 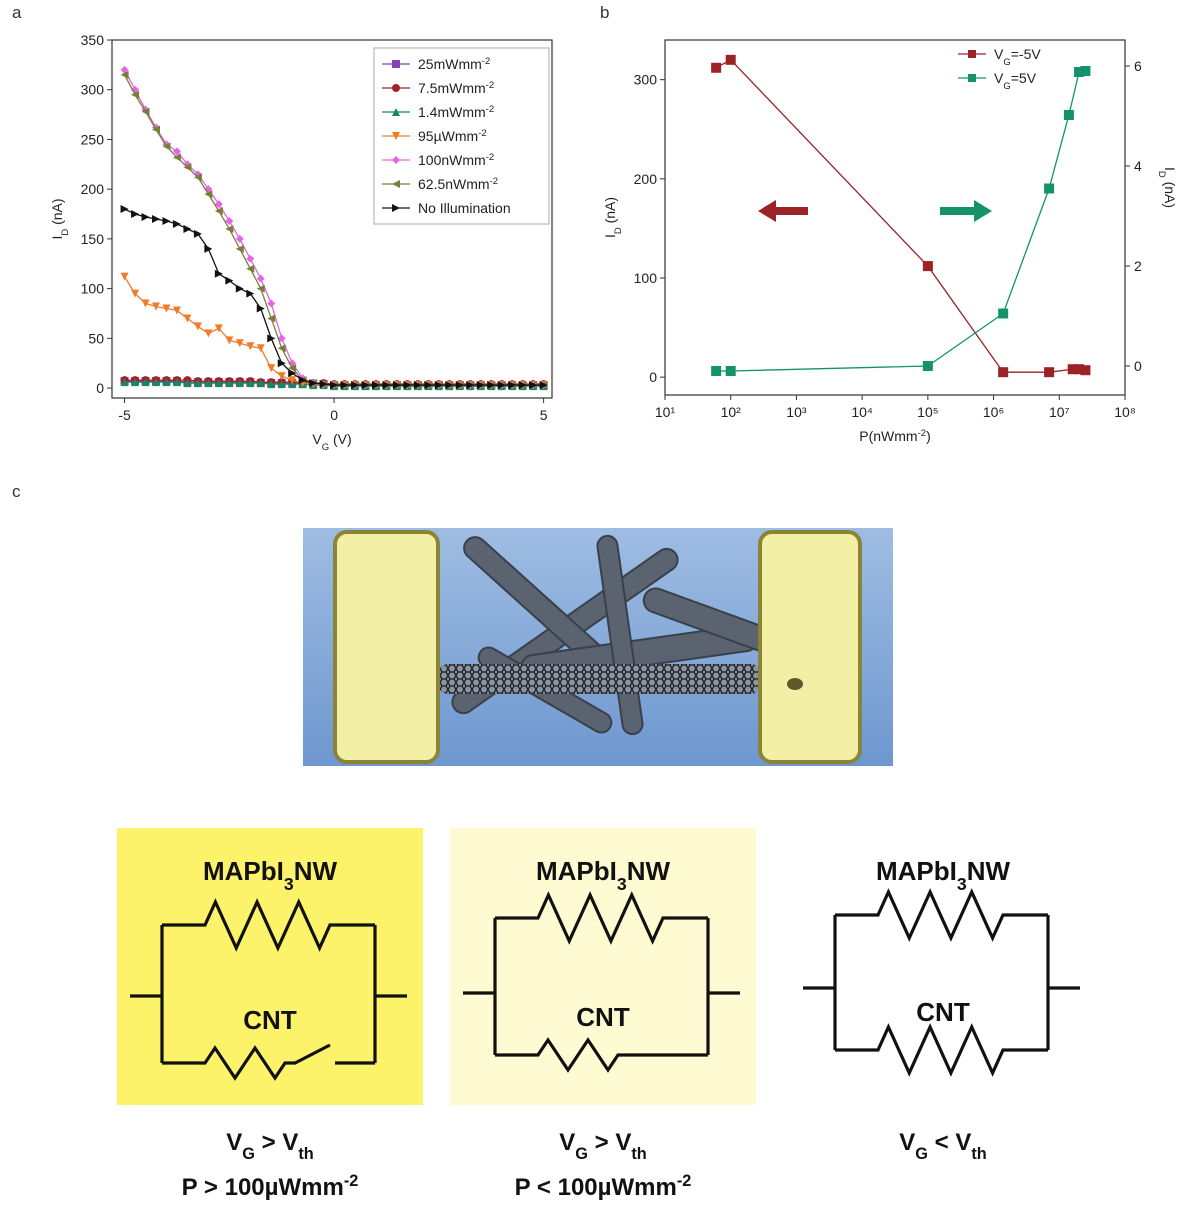 I want to click on x-tick-label: 10⁸, so click(x=1125, y=412).